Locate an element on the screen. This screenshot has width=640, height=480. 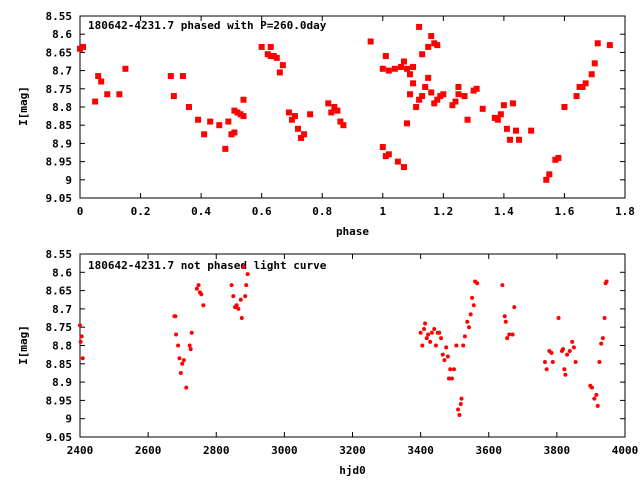
x-tick-label: 3800 is located at coordinates (557, 450).